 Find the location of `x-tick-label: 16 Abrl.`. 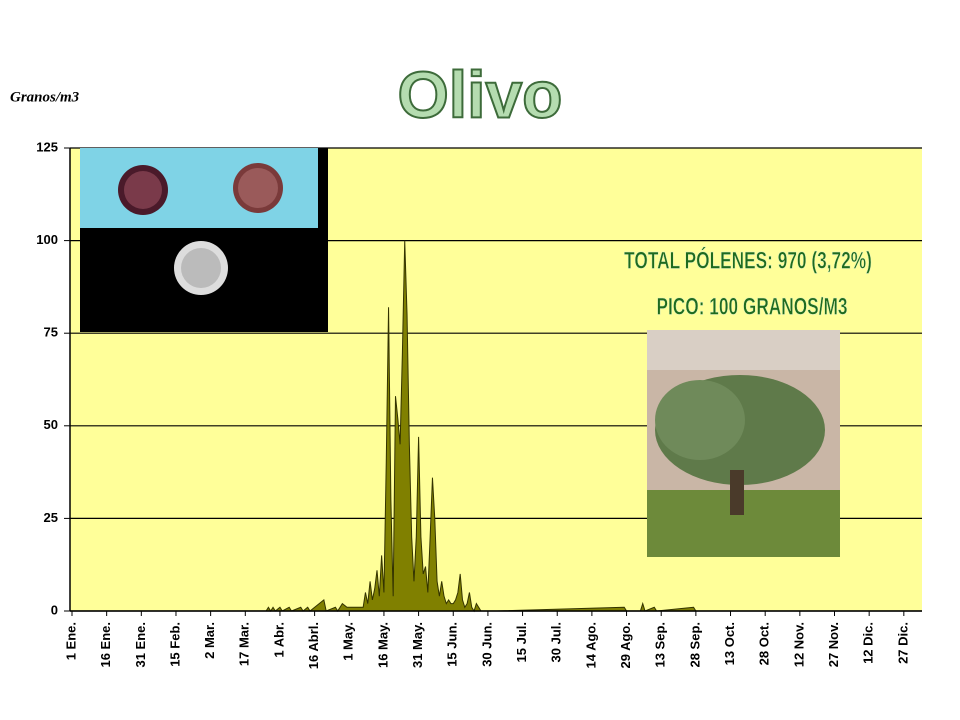

x-tick-label: 16 Abrl. is located at coordinates (313, 645).